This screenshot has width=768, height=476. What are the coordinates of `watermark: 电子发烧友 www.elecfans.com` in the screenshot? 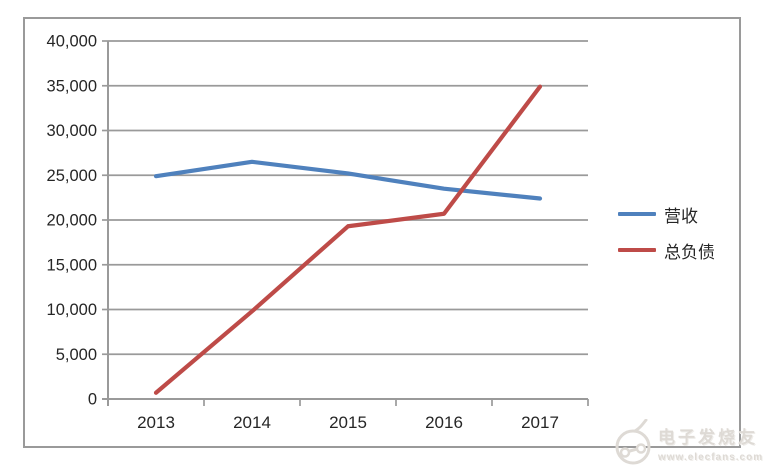 It's located at (687, 445).